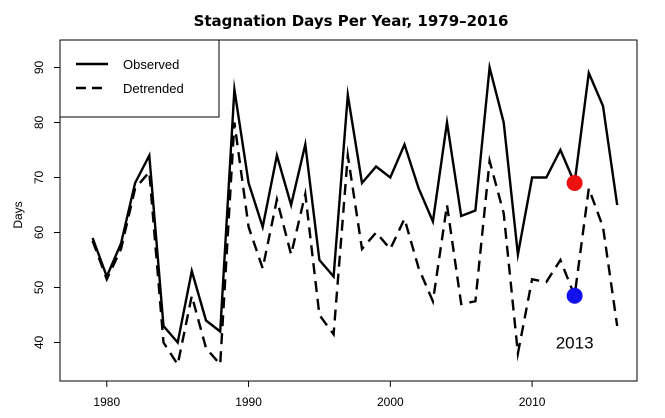 The height and width of the screenshot is (418, 665). What do you see at coordinates (39, 68) in the screenshot?
I see `y-tick-label: 90` at bounding box center [39, 68].